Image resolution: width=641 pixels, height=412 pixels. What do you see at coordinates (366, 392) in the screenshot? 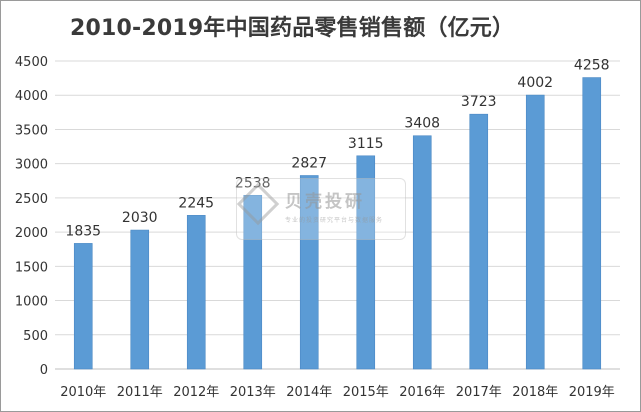
I see `x-tick-label: 2015年` at bounding box center [366, 392].